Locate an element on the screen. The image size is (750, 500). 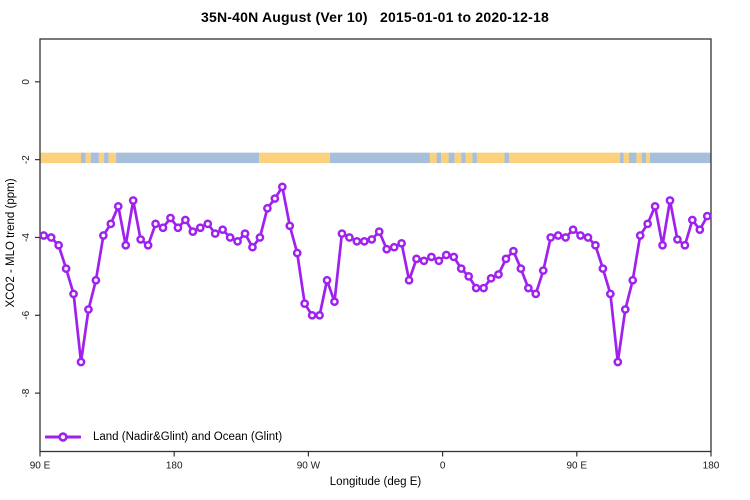
y-axis-title: XCO2 - MLO trend (ppm) is located at coordinates (11, 243).